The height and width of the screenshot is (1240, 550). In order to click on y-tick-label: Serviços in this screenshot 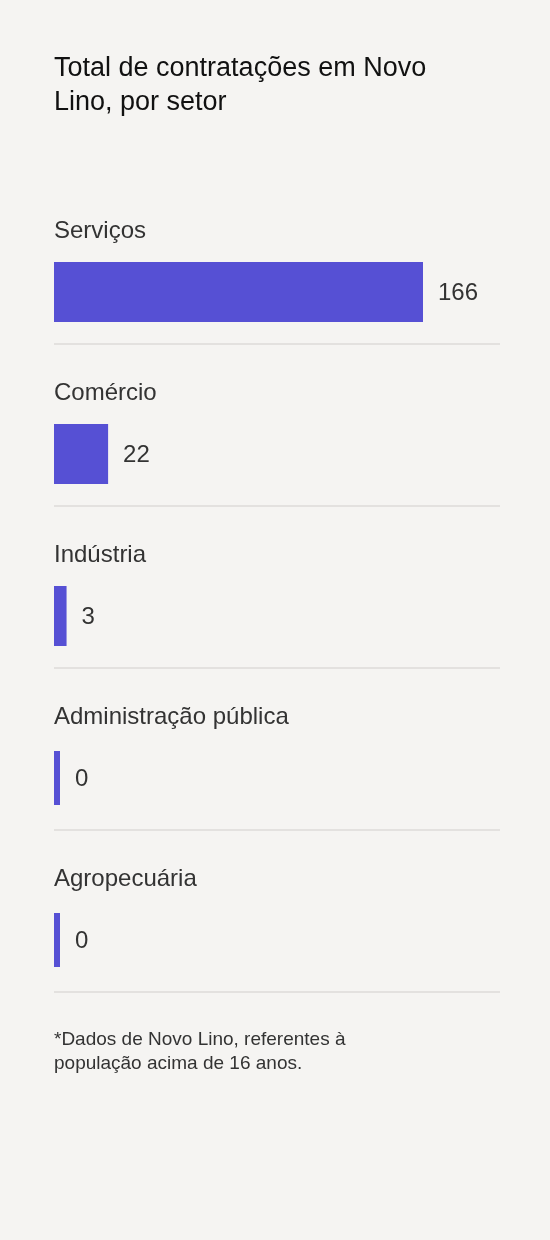, I will do `click(100, 229)`.